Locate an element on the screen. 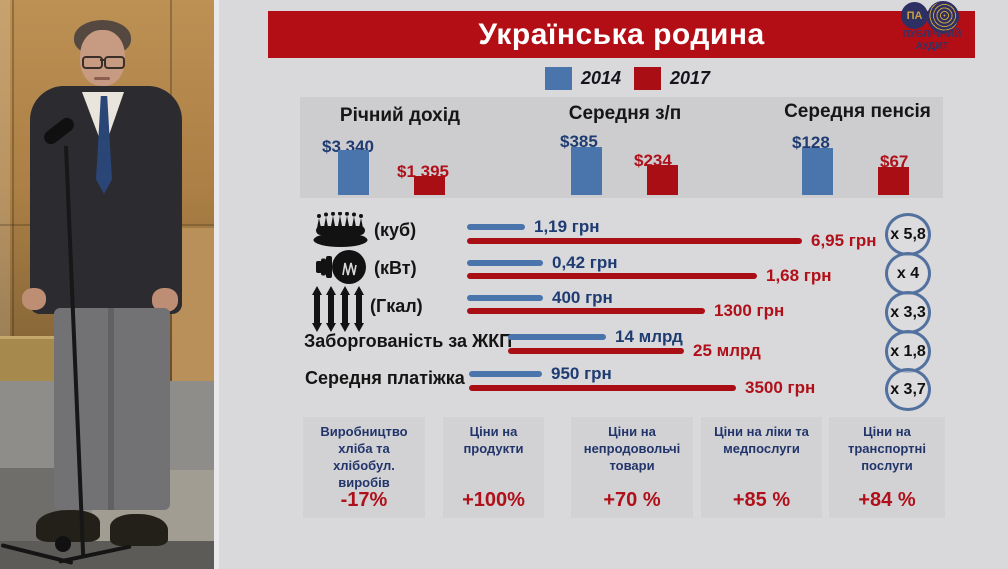  logo-initials: ПА is located at coordinates (914, 15).